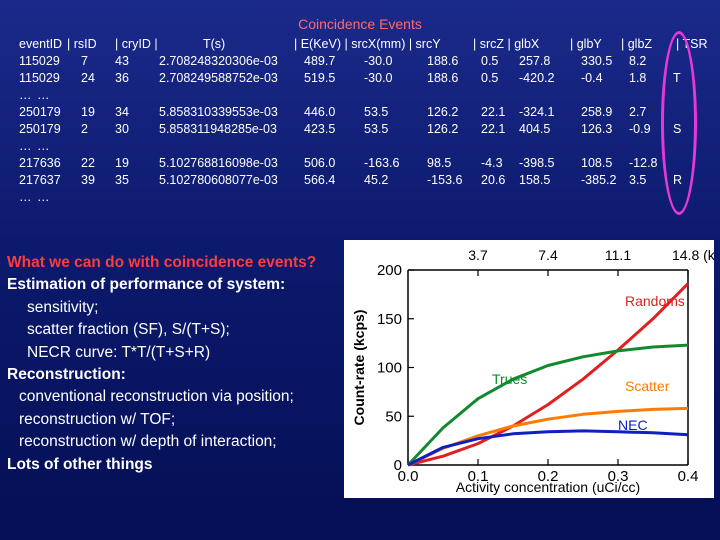 The width and height of the screenshot is (720, 540). I want to click on table-cell: -153.6, so click(445, 180).